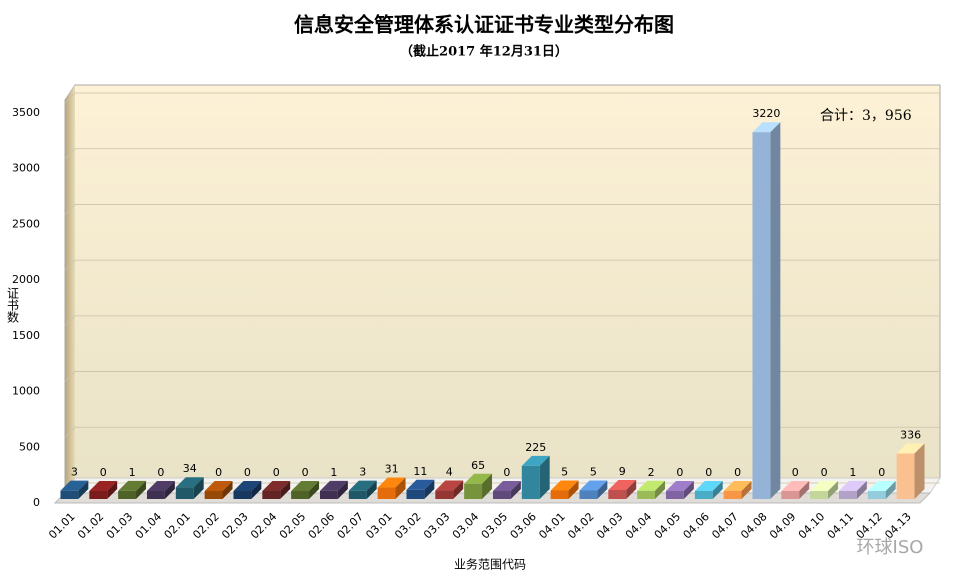  I want to click on value-label: 11, so click(420, 471).